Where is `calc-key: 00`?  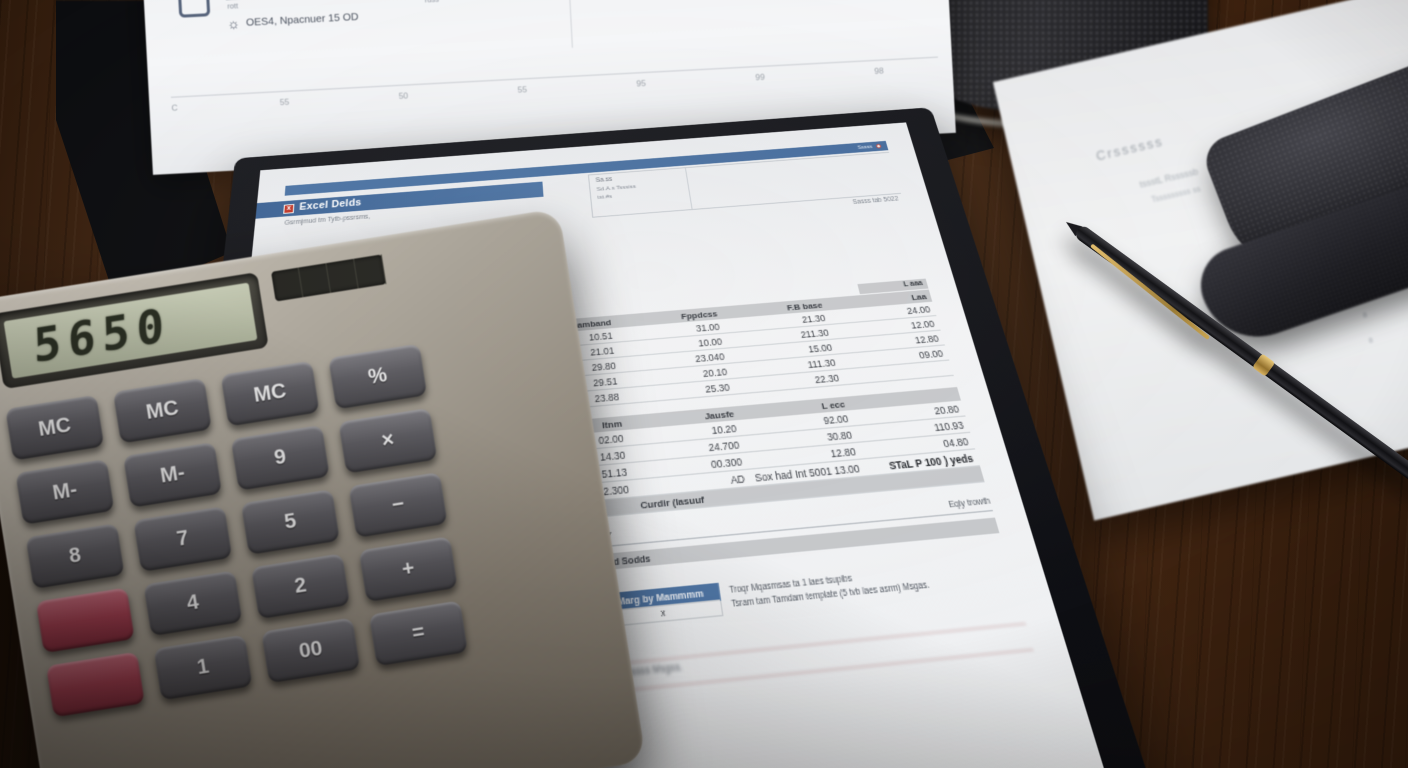 calc-key: 00 is located at coordinates (311, 650).